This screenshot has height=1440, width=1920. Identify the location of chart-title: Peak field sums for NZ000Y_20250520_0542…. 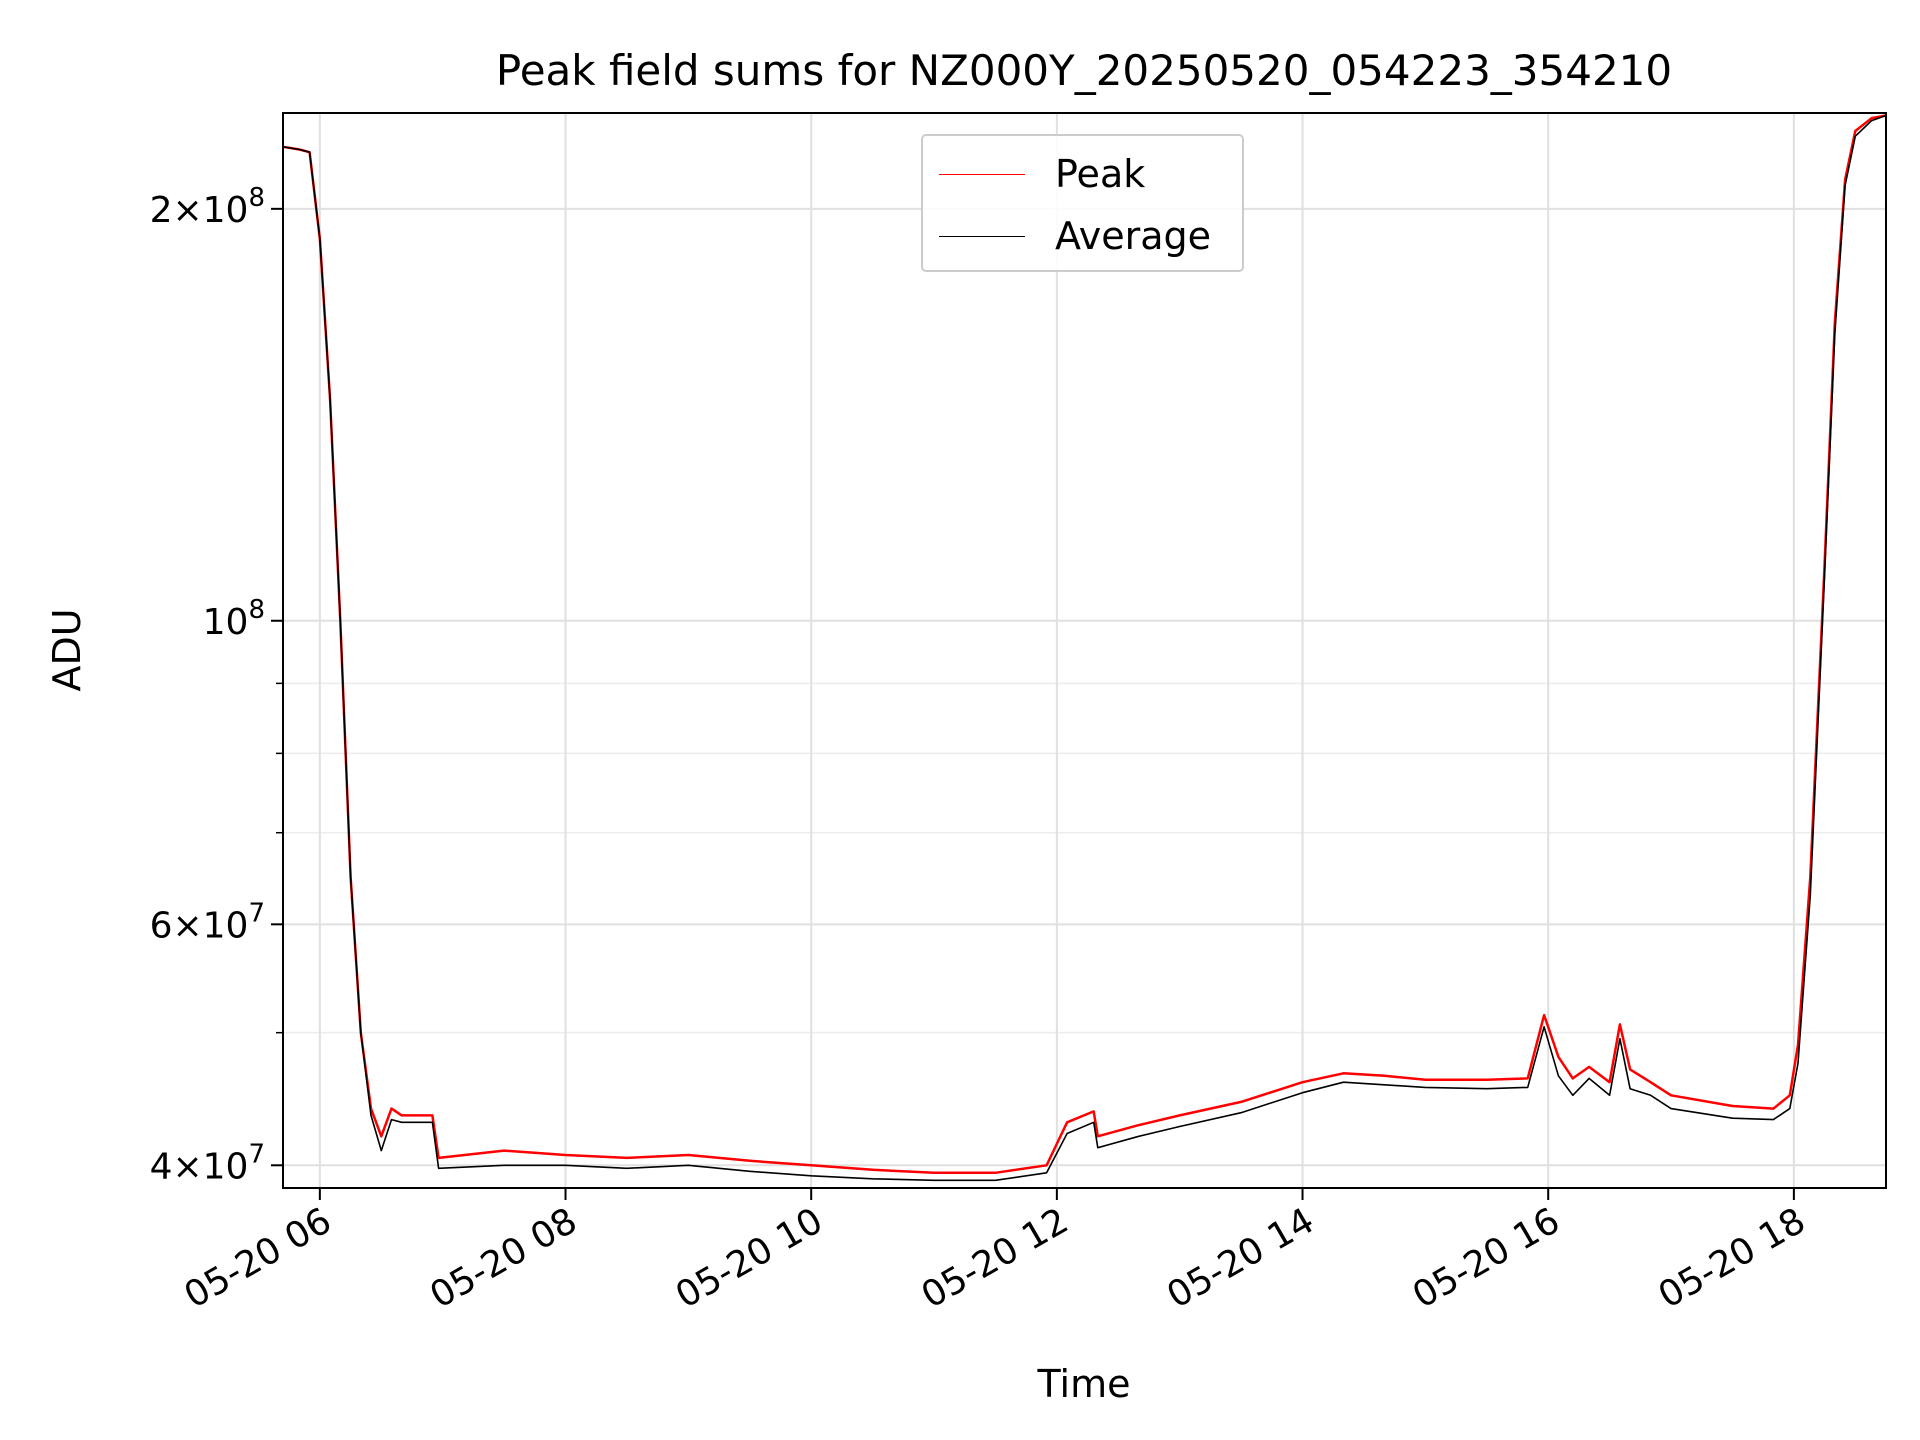
(1084, 70).